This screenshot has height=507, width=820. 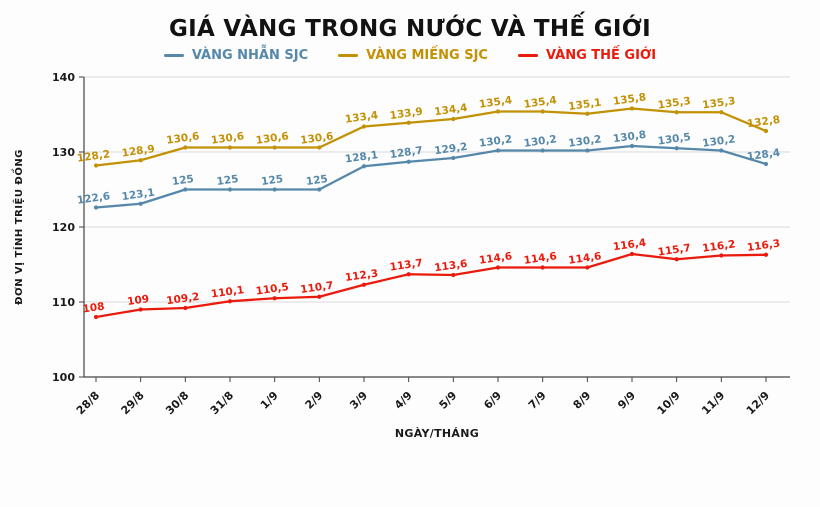 I want to click on legend-item-0: VÀNG NHẪN SJC, so click(x=236, y=55).